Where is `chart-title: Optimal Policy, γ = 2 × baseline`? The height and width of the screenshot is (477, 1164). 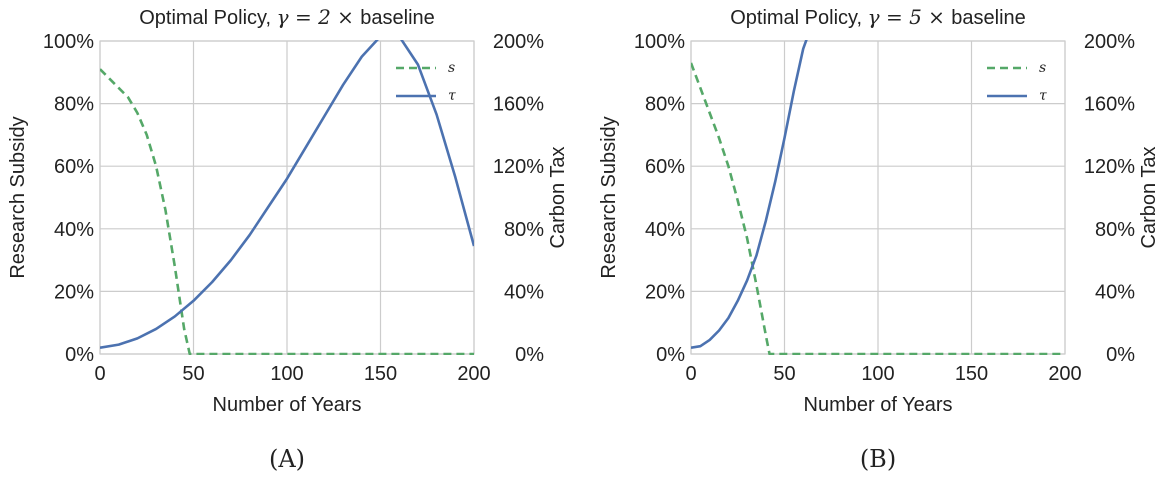
chart-title: Optimal Policy, γ = 2 × baseline is located at coordinates (287, 17).